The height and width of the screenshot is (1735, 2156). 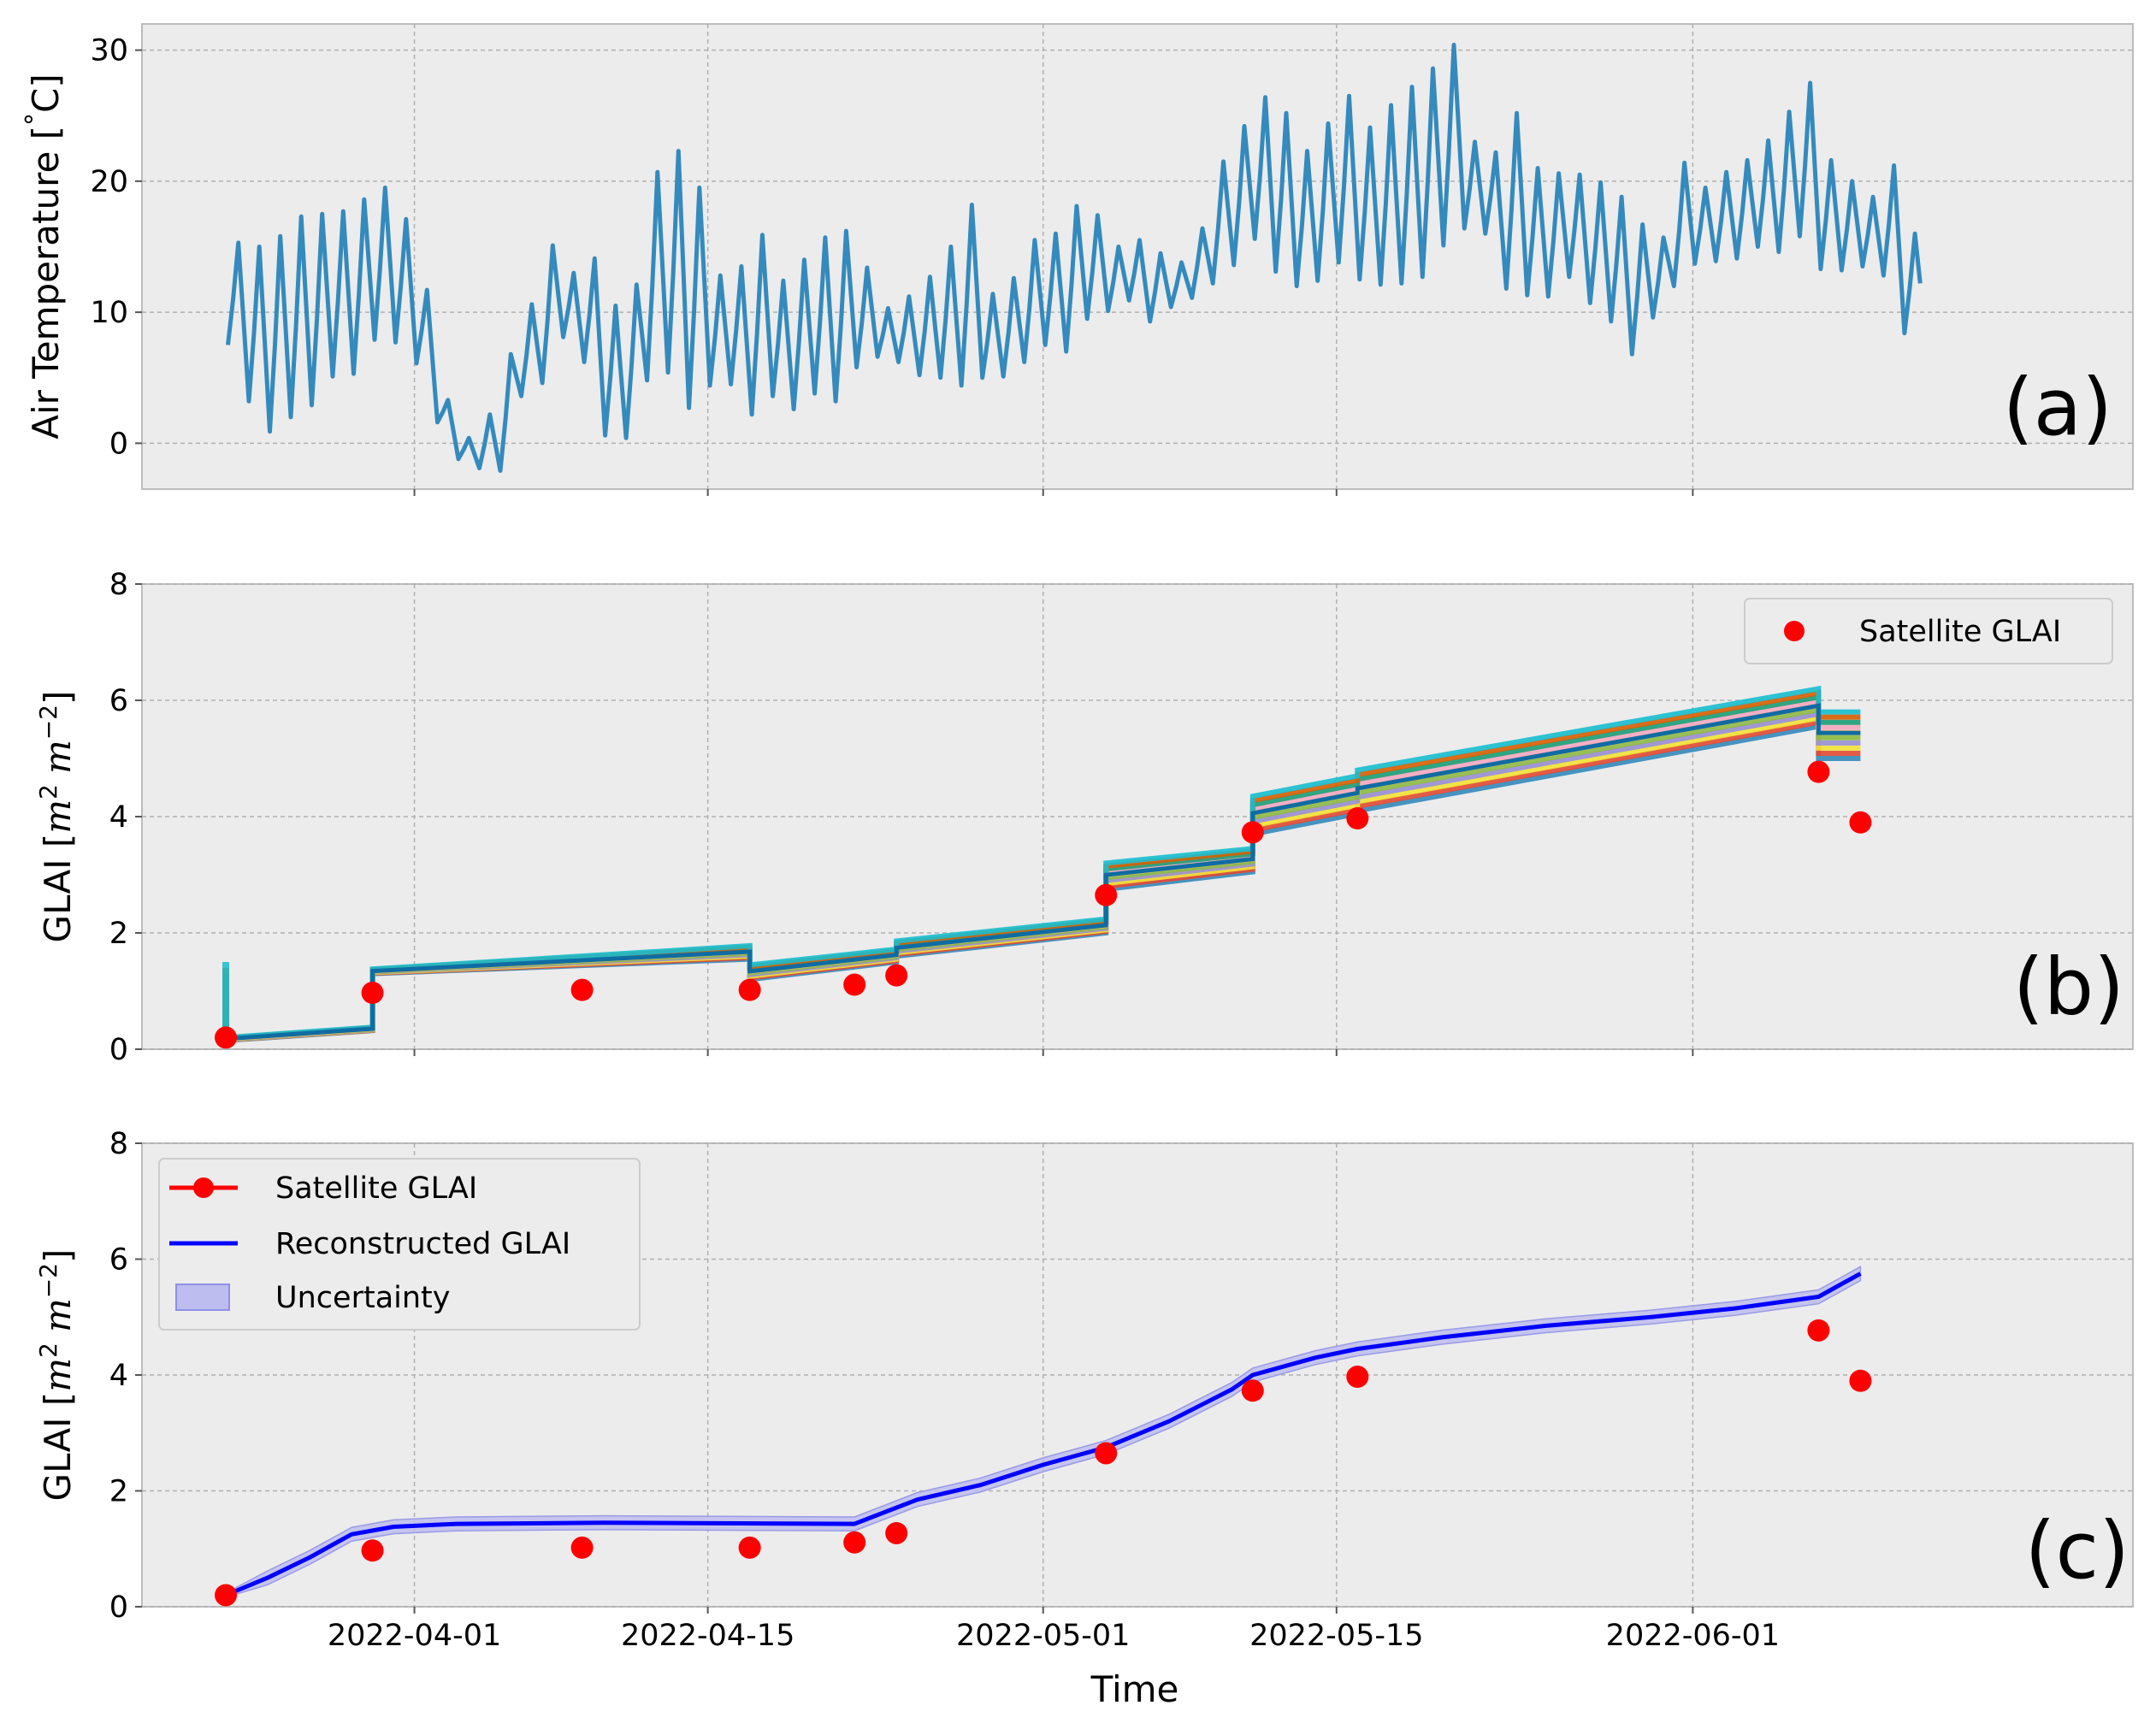 I want to click on panel-c-ylabel-m2: m, so click(x=58, y=1315).